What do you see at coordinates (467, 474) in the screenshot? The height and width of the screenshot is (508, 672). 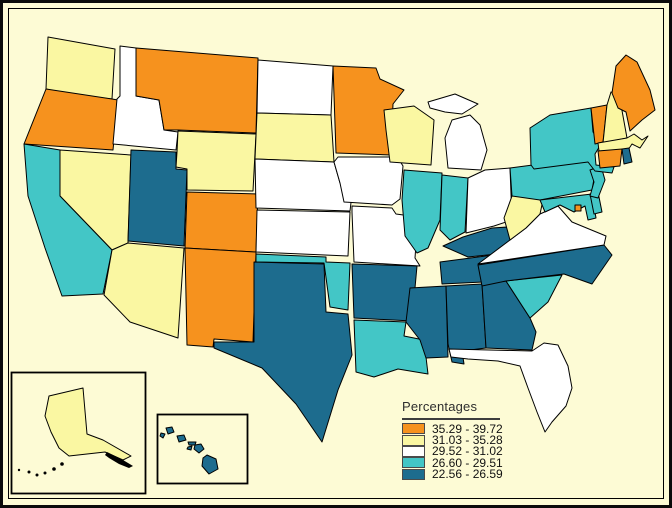 I see `legend-label: 22.56 - 26.59` at bounding box center [467, 474].